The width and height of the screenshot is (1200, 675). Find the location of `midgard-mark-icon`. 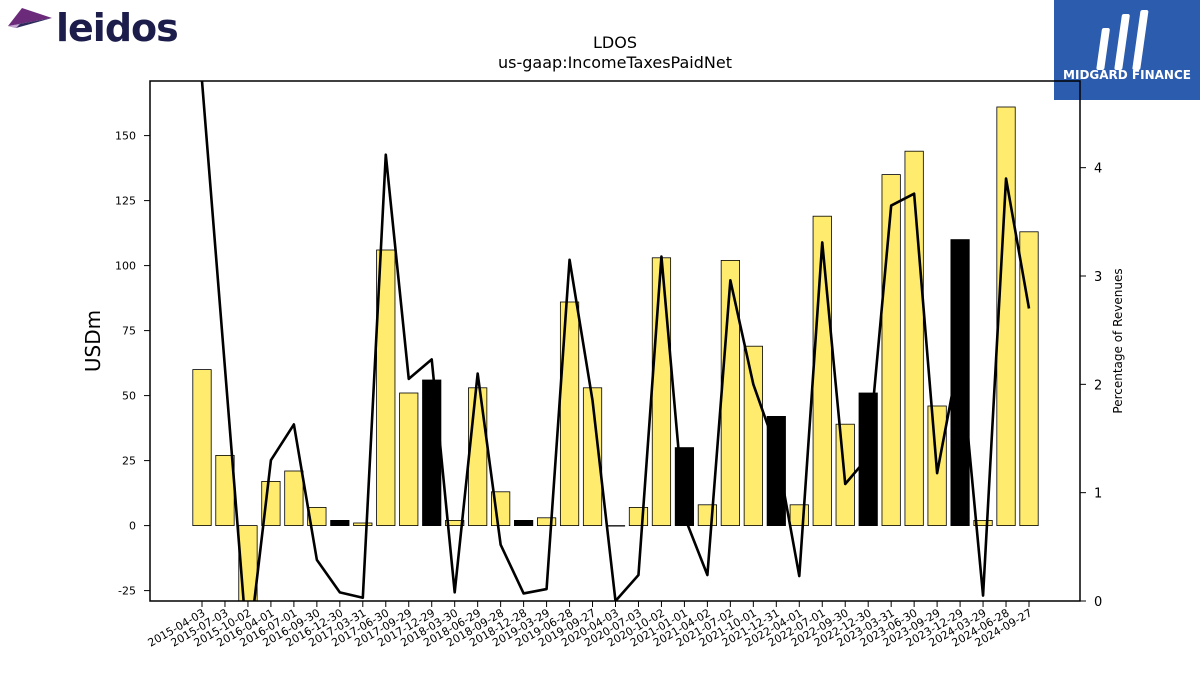

midgard-mark-icon is located at coordinates (1122, 40).